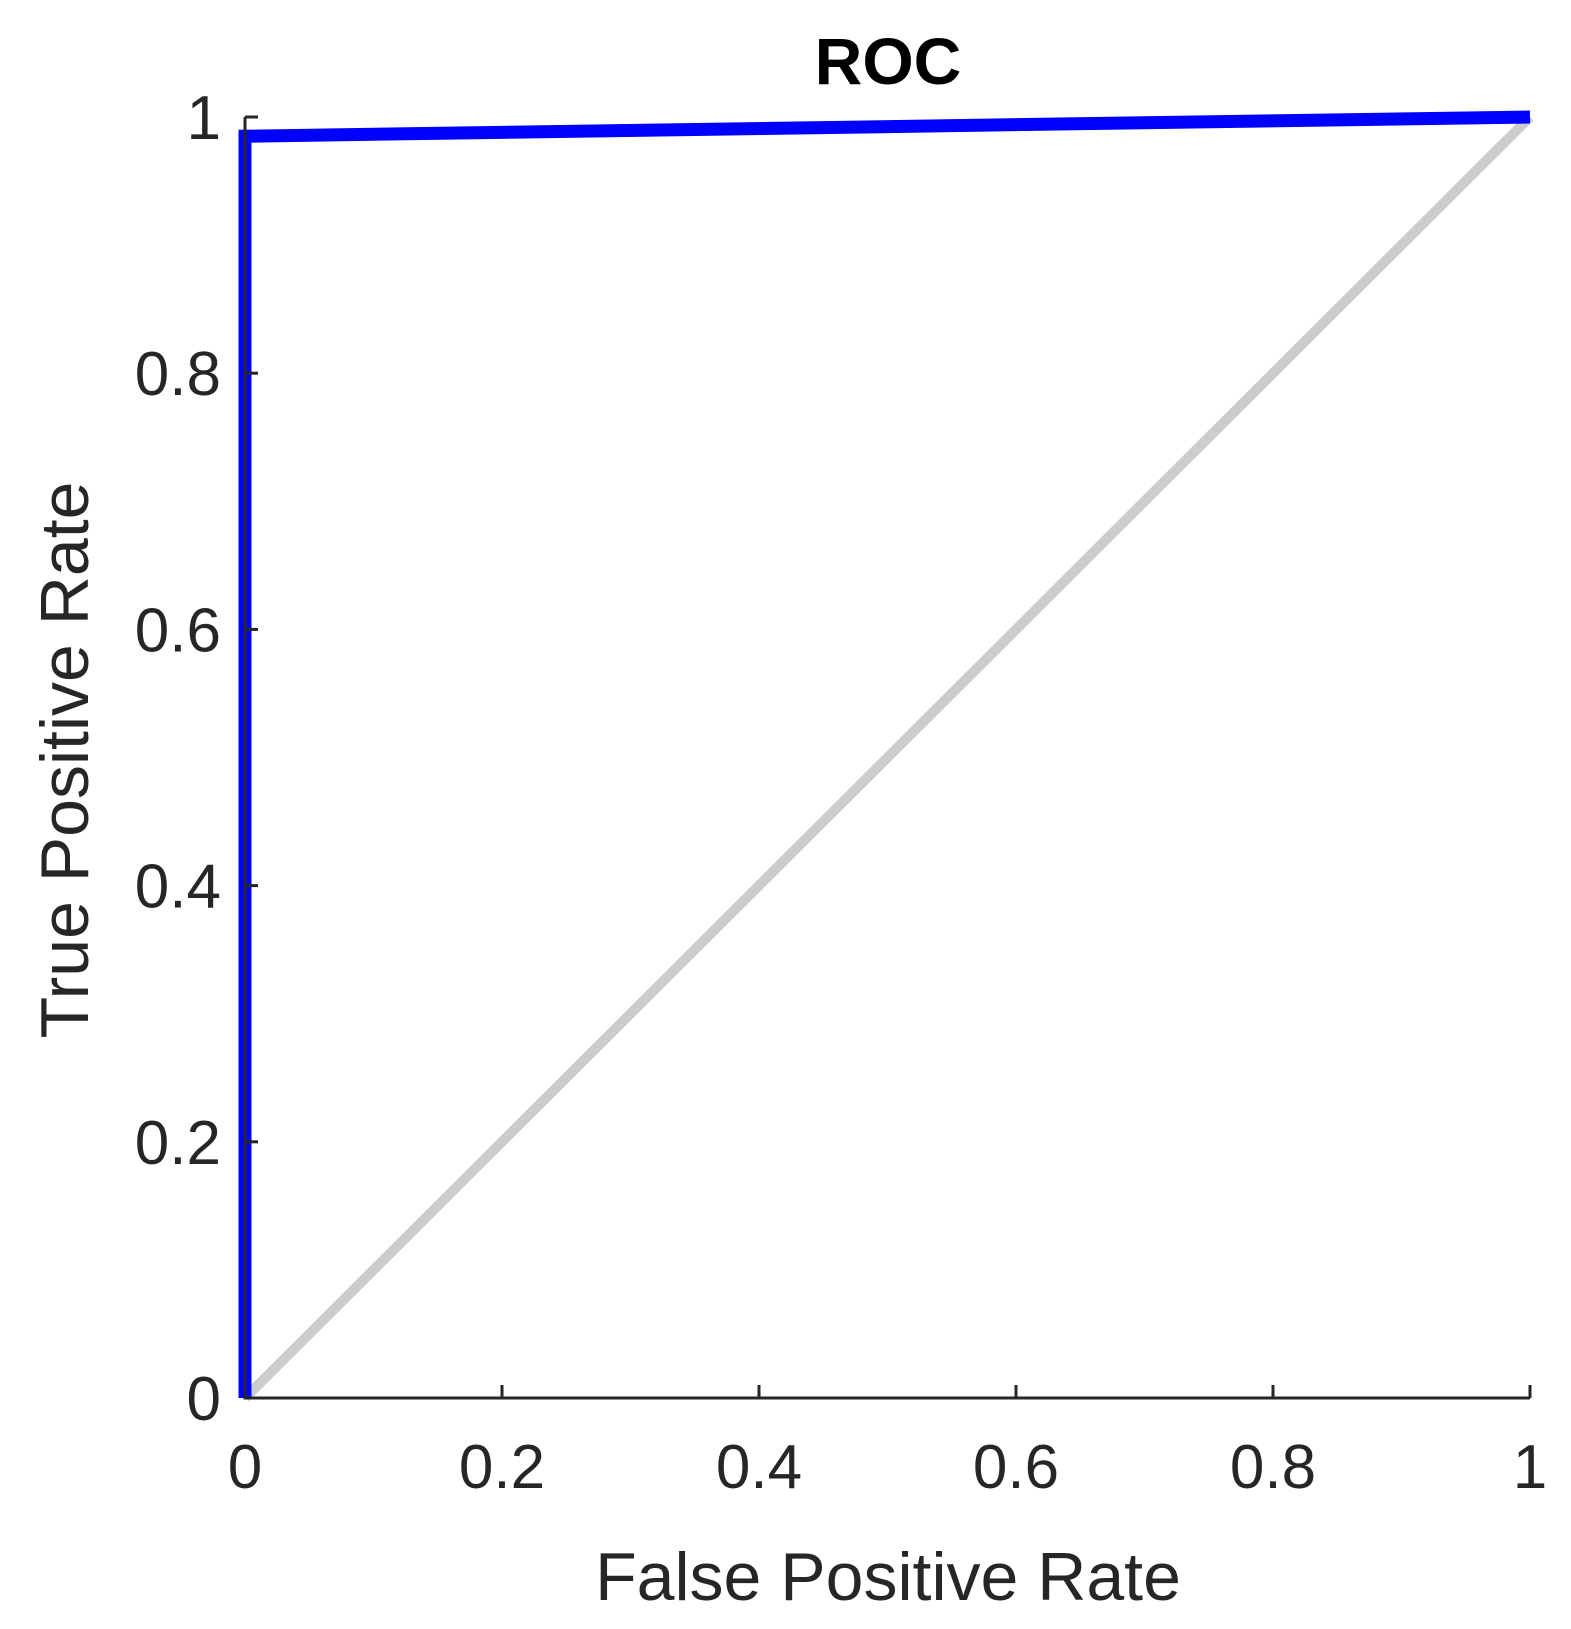 This screenshot has width=1571, height=1629. Describe the element at coordinates (178, 630) in the screenshot. I see `y-tick-label: 0.6` at that location.